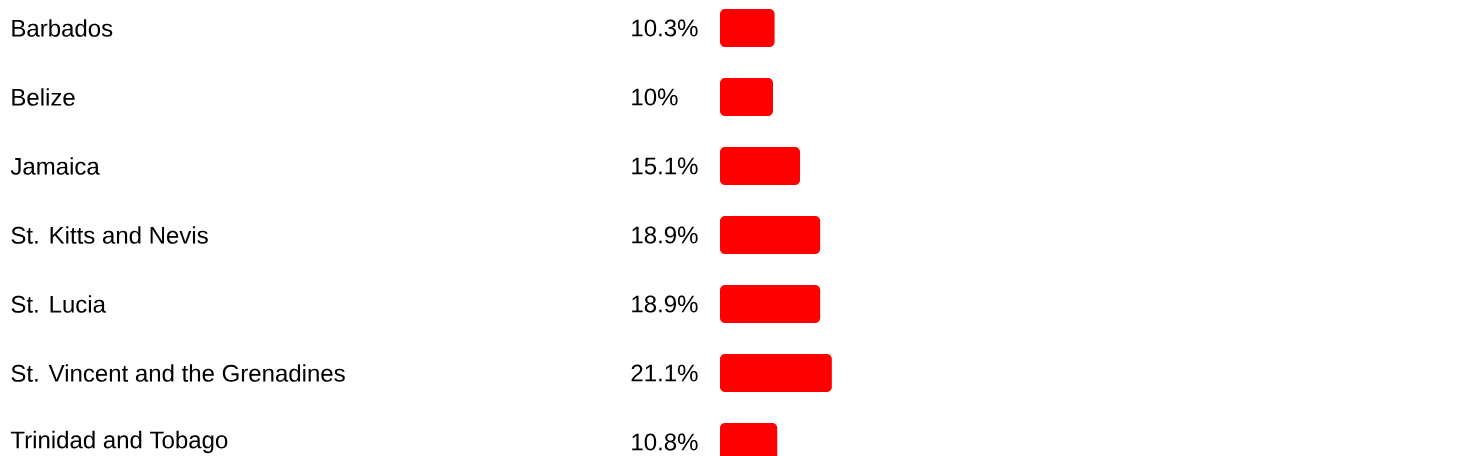  What do you see at coordinates (665, 28) in the screenshot?
I see `data-label: 10.3%` at bounding box center [665, 28].